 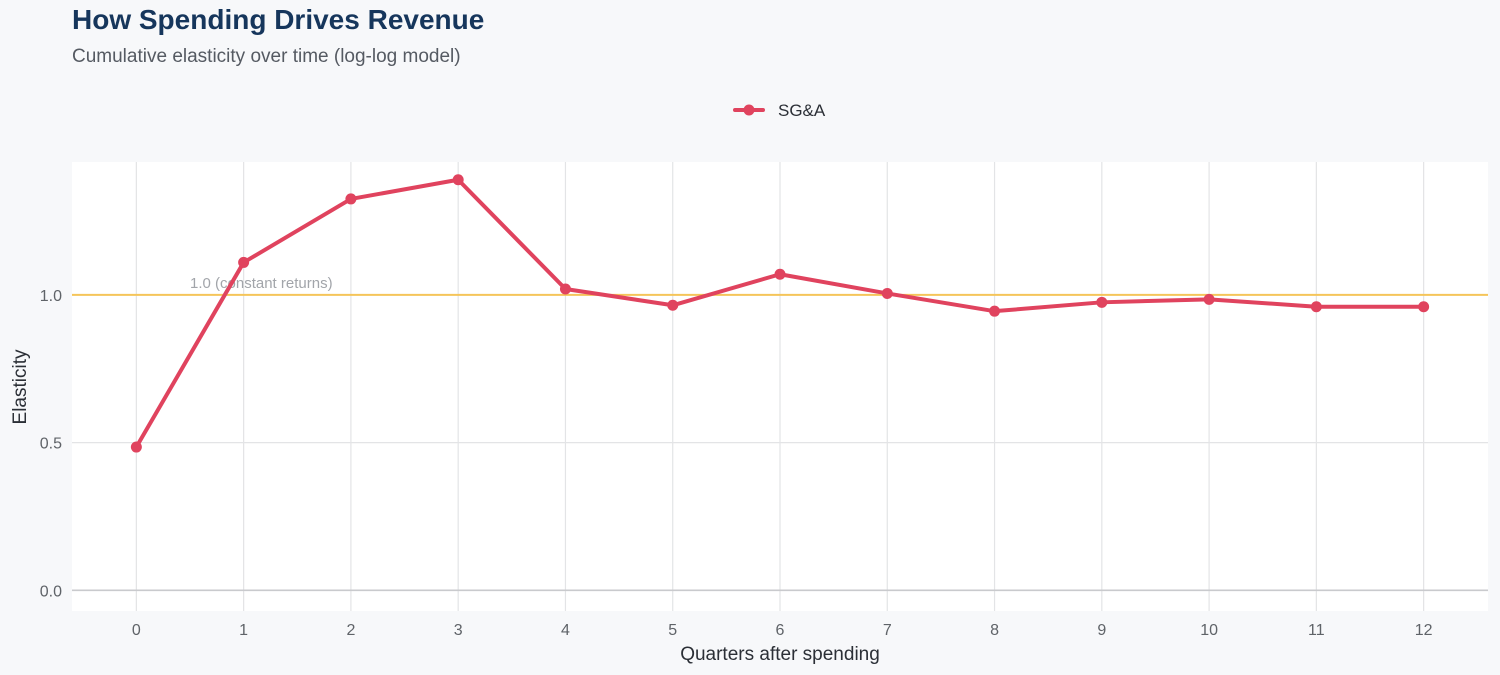 I want to click on x-tick-label: 12, so click(x=1424, y=630).